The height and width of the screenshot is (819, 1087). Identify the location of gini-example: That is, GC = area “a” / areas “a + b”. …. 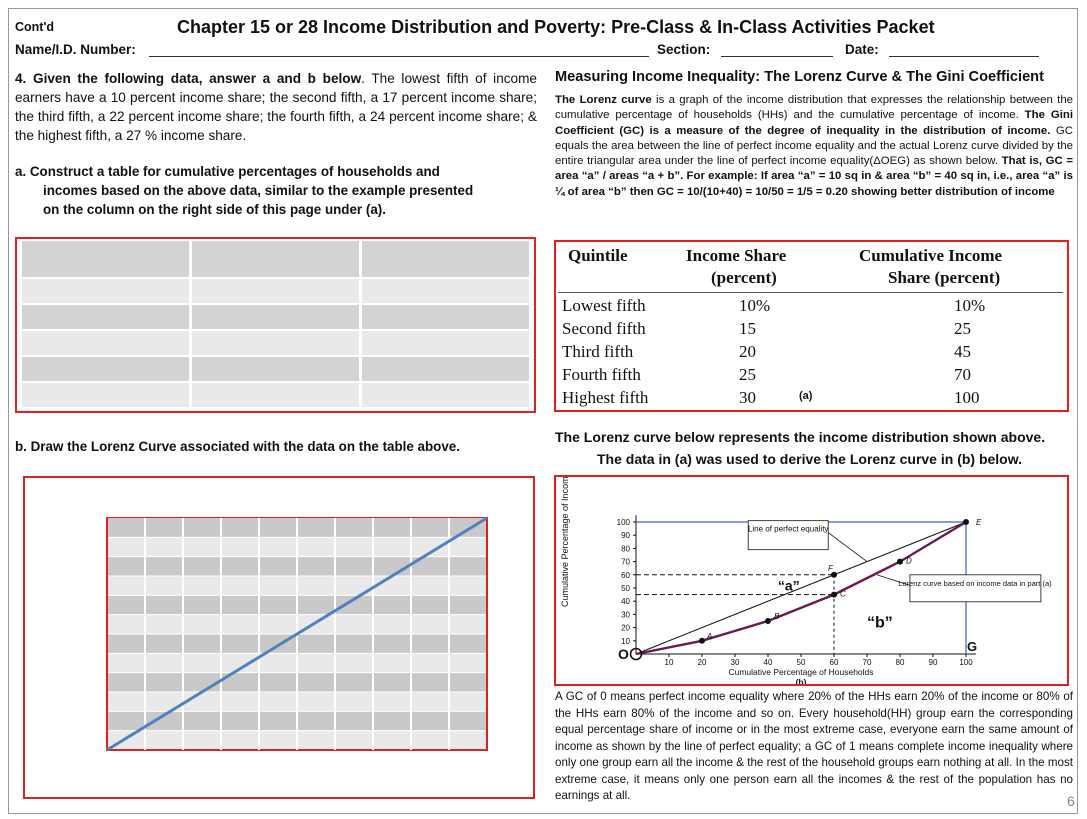
(814, 176).